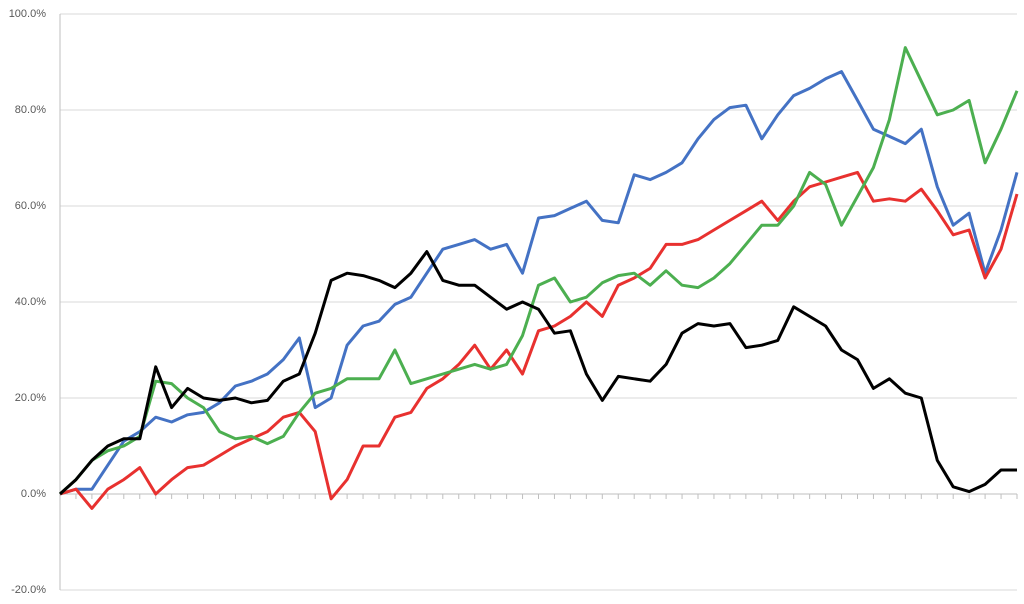 This screenshot has height=604, width=1024. What do you see at coordinates (33, 494) in the screenshot?
I see `y-tick-label: 0.0%` at bounding box center [33, 494].